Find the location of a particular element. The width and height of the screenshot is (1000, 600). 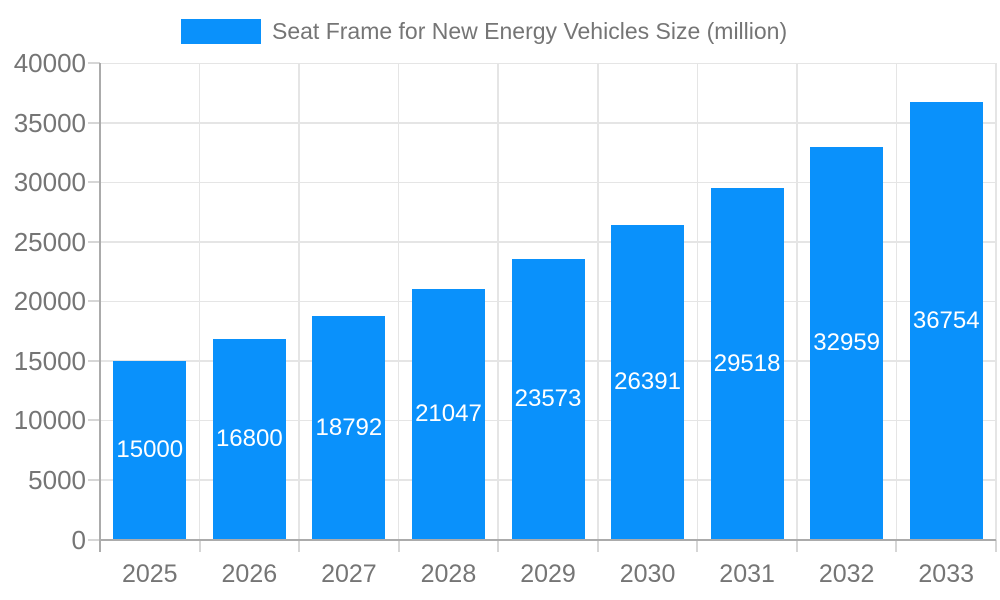

x-axis-line is located at coordinates (547, 540).